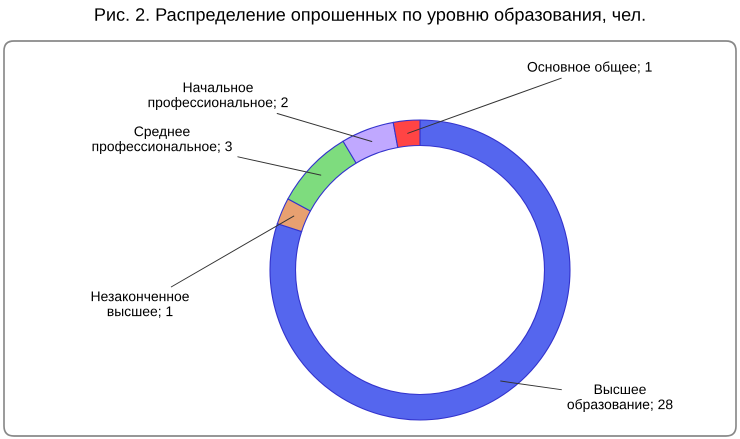 The image size is (740, 439). What do you see at coordinates (369, 16) in the screenshot?
I see `chart-title: Рис. 2. Распределение опрошенных по уровню образования, чел.` at bounding box center [369, 16].